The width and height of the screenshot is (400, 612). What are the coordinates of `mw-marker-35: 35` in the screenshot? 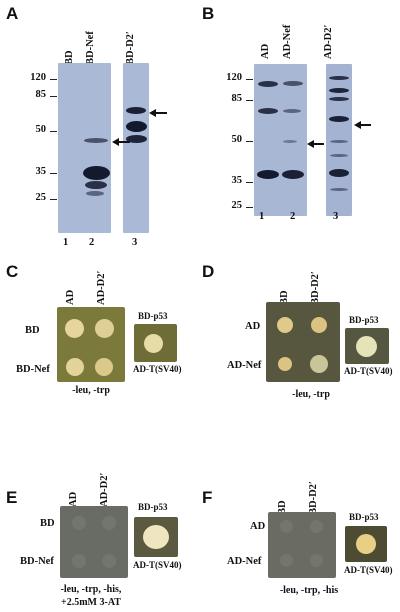 It's located at (237, 180).